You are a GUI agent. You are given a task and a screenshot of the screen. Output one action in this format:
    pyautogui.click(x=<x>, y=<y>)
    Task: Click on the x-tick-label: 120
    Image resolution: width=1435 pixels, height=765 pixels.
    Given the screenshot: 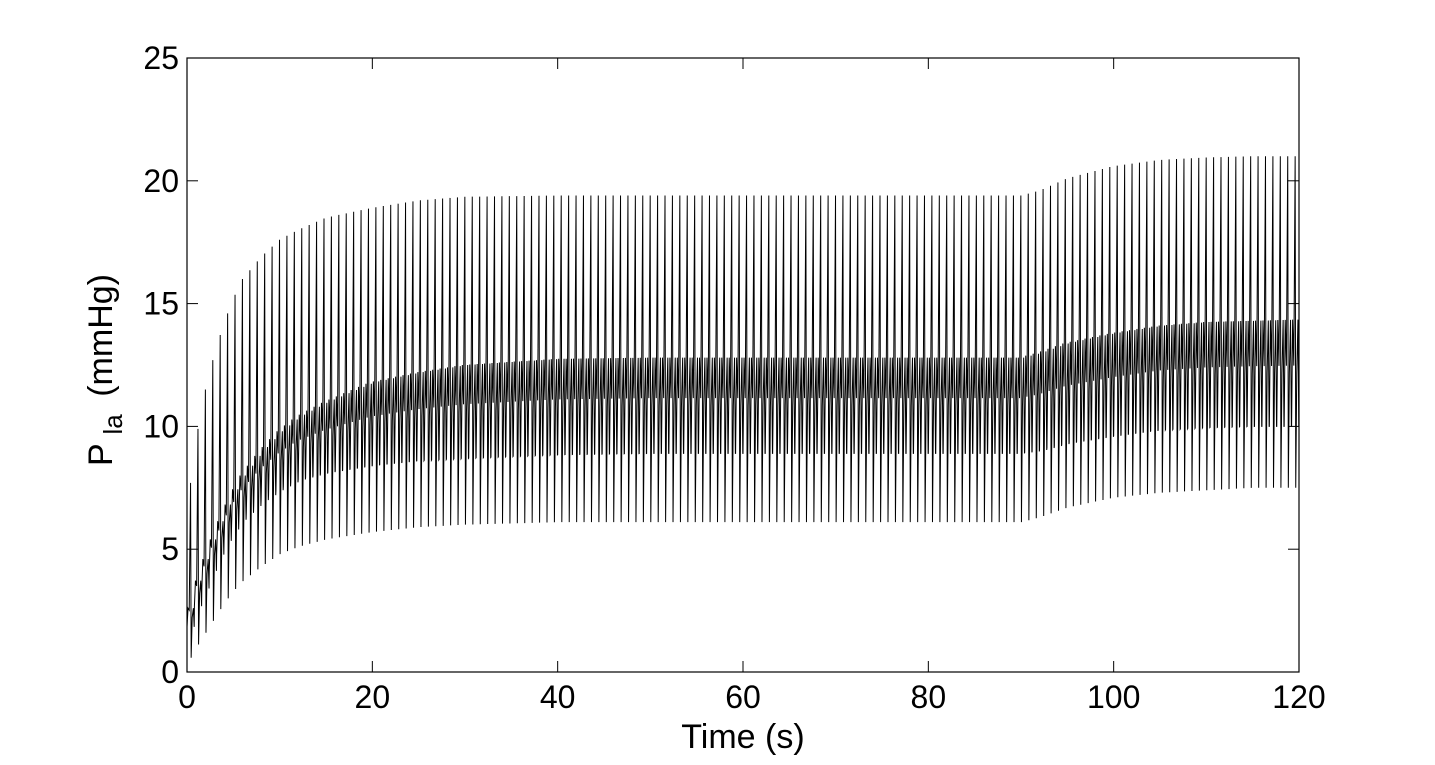 What is the action you would take?
    pyautogui.click(x=1298, y=697)
    